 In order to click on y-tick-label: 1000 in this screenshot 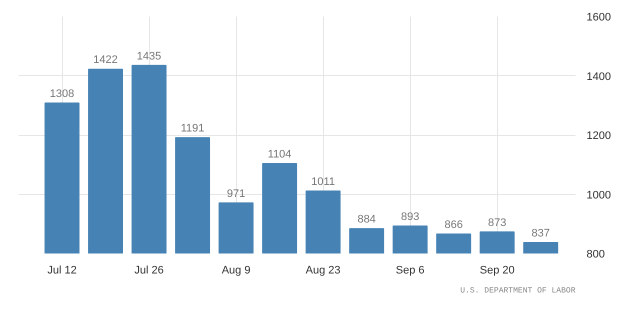, I will do `click(598, 195)`.